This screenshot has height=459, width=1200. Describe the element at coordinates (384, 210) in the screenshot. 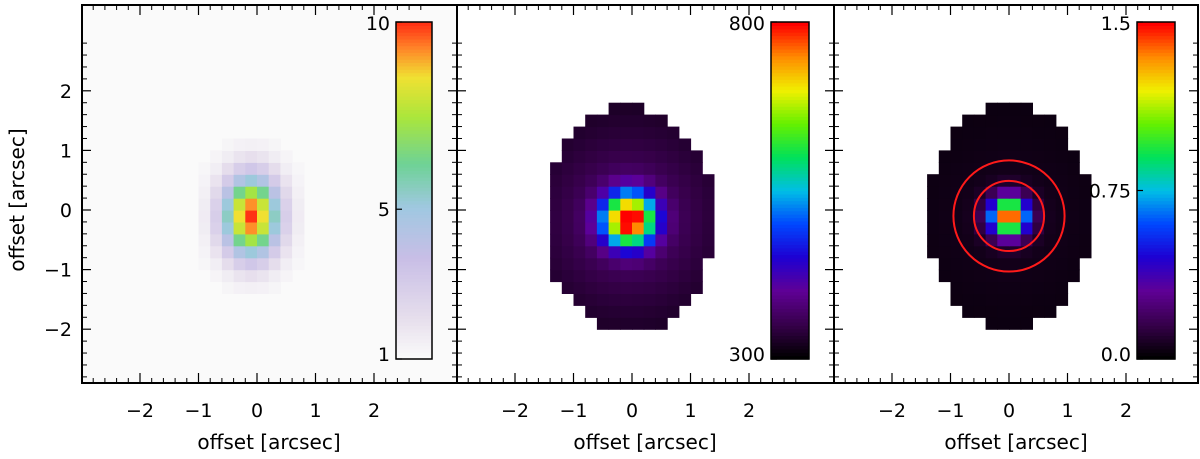

I see `colorbar-tick-label: 5` at that location.